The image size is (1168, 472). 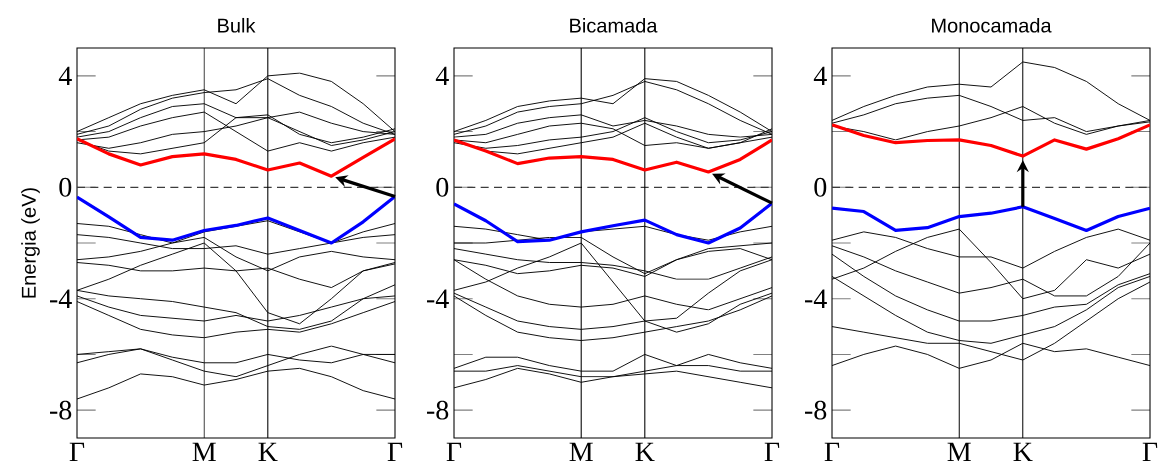 What do you see at coordinates (237, 25) in the screenshot?
I see `chart-title: Bulk` at bounding box center [237, 25].